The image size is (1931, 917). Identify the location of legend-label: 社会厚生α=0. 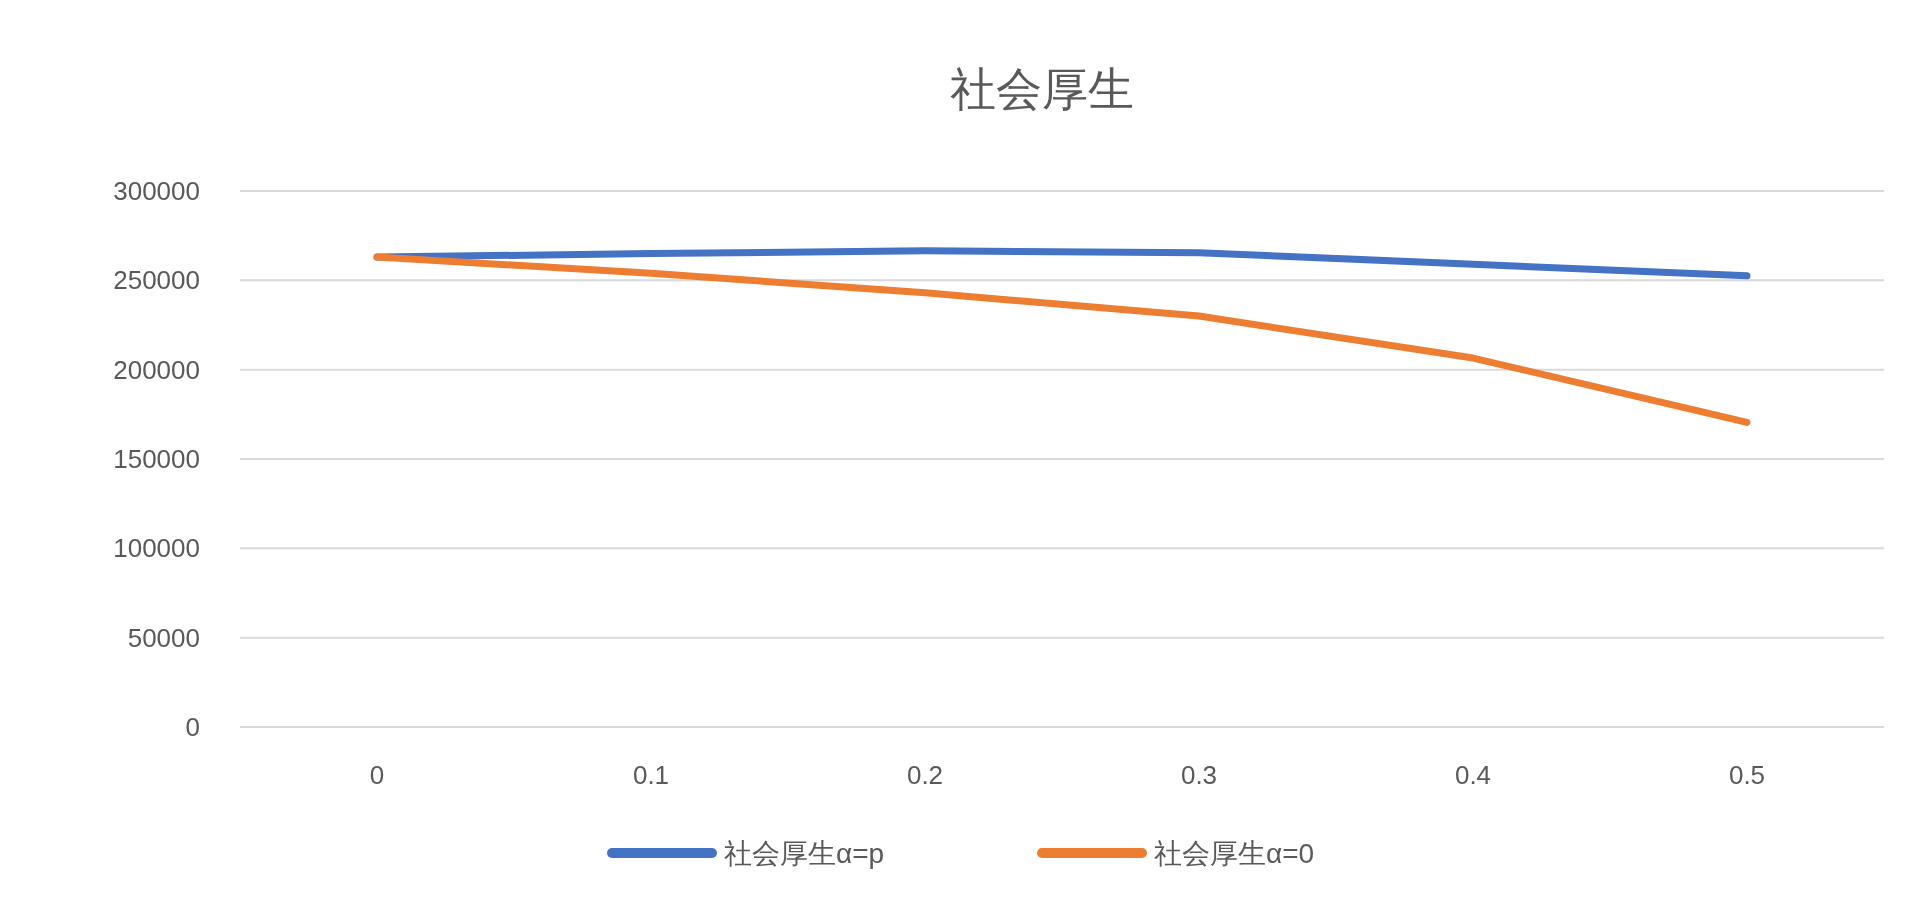
(1234, 853).